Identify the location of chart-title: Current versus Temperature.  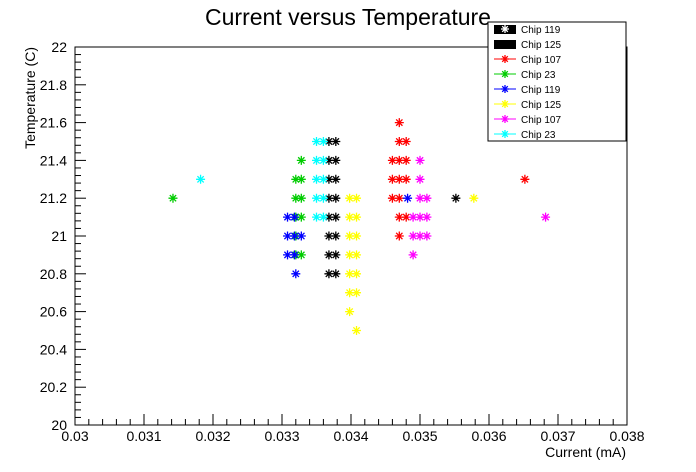
(348, 17).